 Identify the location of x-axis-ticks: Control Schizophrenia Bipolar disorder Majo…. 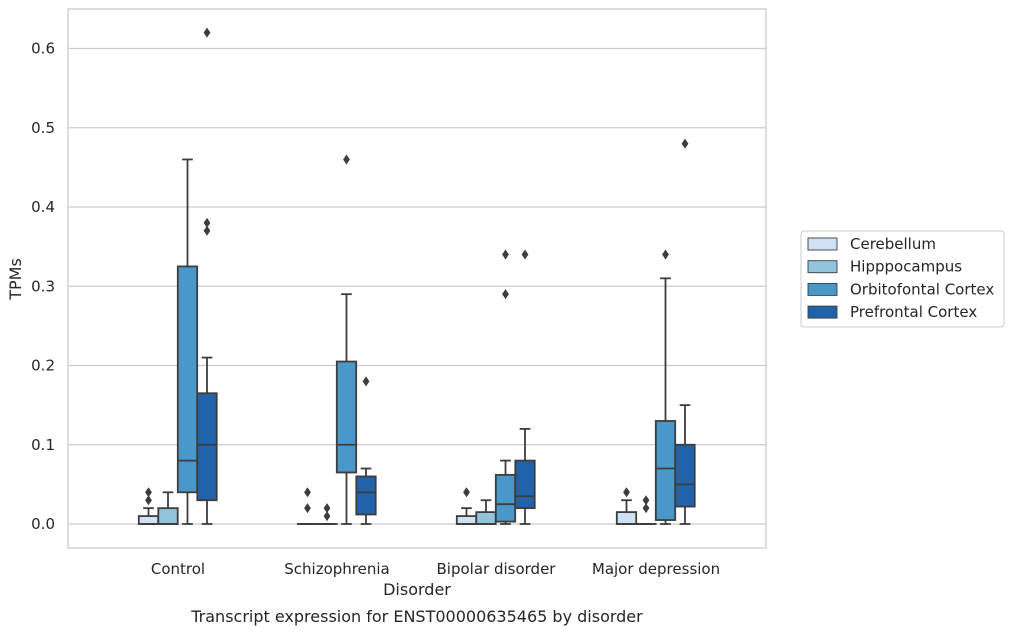
(435, 569).